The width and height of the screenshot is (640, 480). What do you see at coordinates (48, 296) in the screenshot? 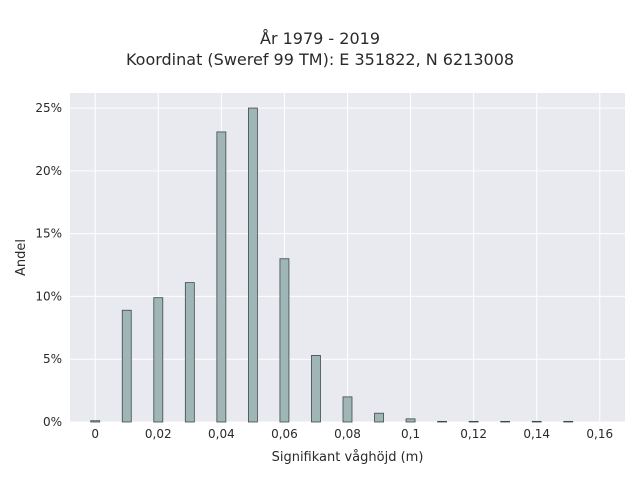
I see `y-tick-label: 10%` at bounding box center [48, 296].